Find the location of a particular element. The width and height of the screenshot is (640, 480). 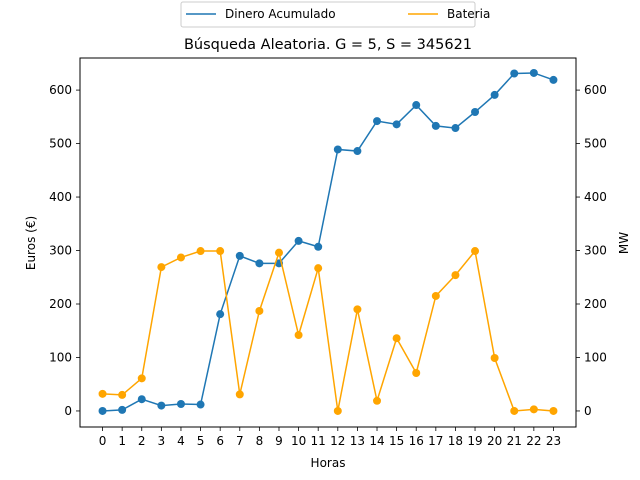

x-tick-label: 8 is located at coordinates (260, 441).